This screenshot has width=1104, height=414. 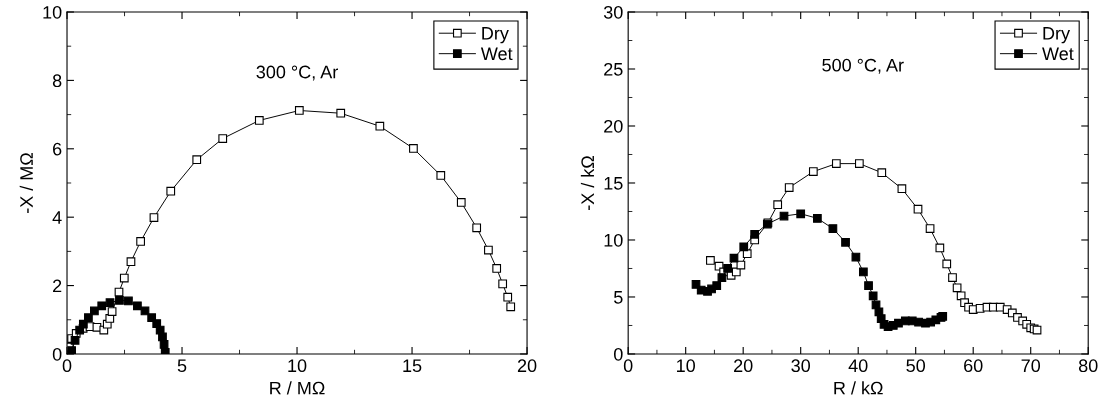 What do you see at coordinates (412, 366) in the screenshot?
I see `x-tick-label: 15` at bounding box center [412, 366].